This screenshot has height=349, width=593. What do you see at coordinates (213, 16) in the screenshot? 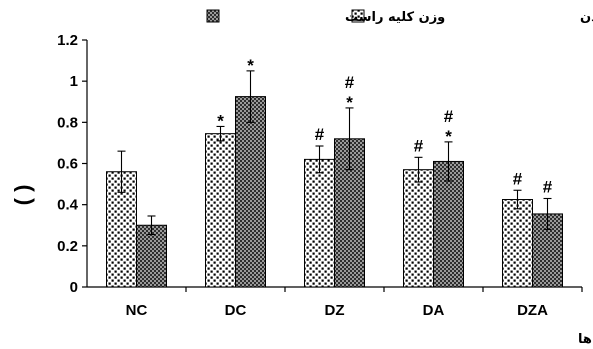
I see `legend-swatch-checker` at bounding box center [213, 16].